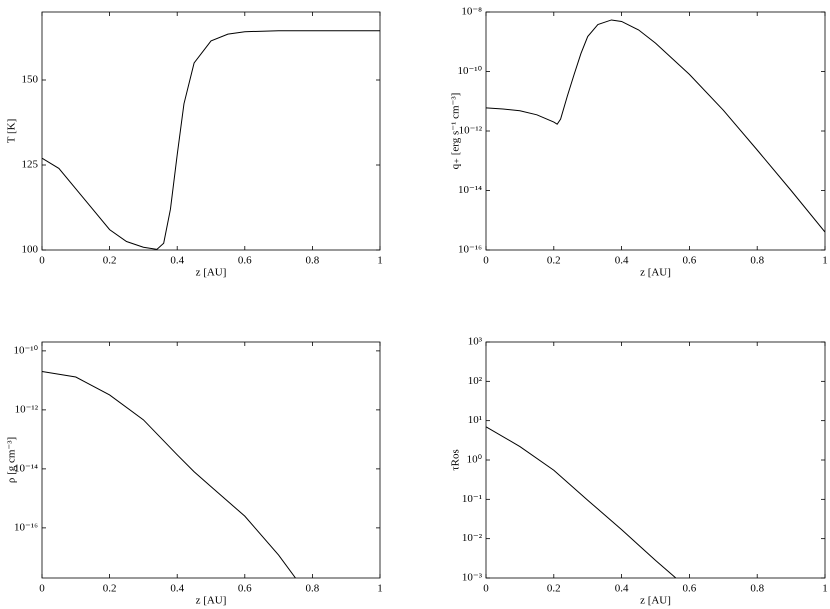 This screenshot has width=830, height=609. Describe the element at coordinates (471, 12) in the screenshot. I see `y-tick-label: 10⁻⁸` at that location.